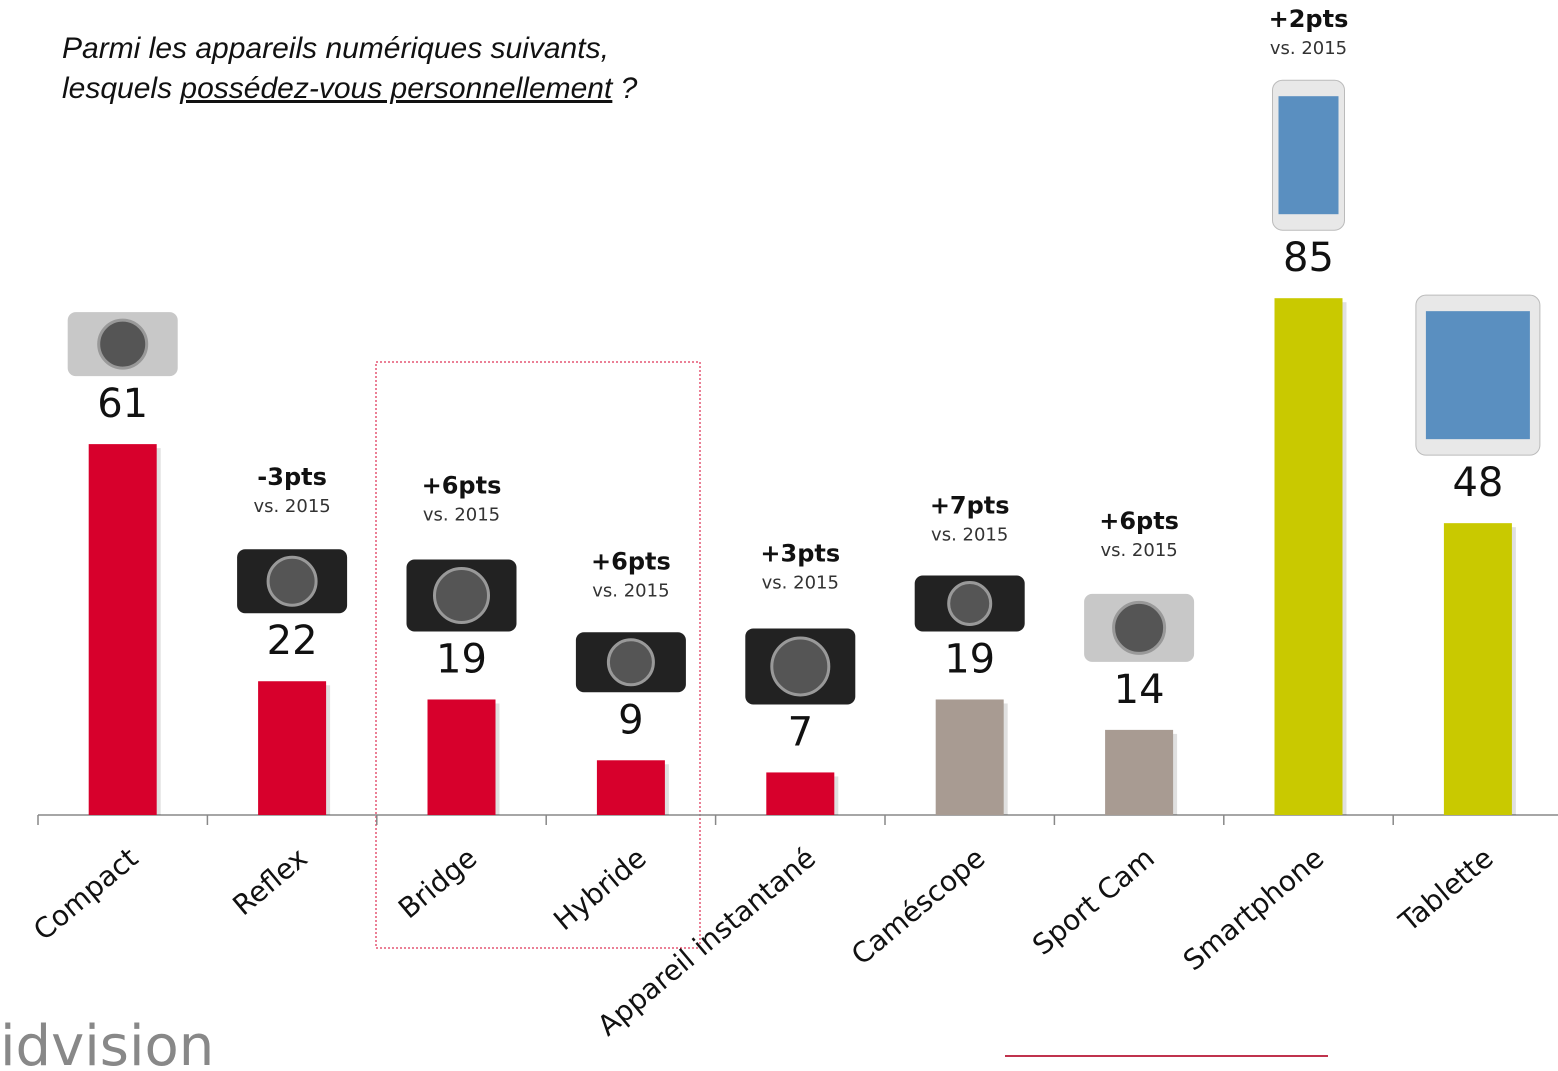 The height and width of the screenshot is (1071, 1558). What do you see at coordinates (970, 505) in the screenshot?
I see `change-label: +7pts` at bounding box center [970, 505].